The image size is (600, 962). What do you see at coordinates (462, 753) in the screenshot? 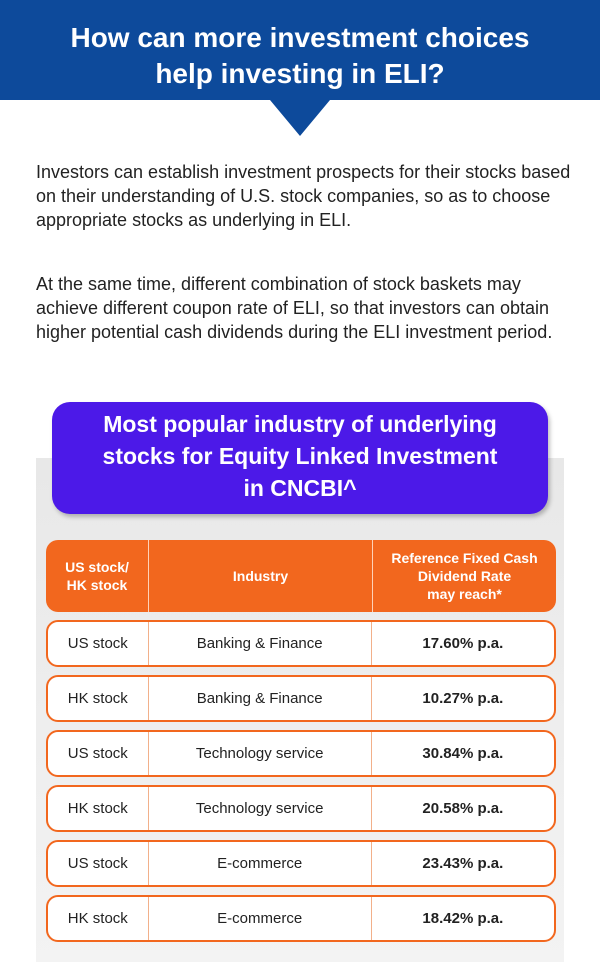
I see `cell-rate: 30.84% p.a.` at bounding box center [462, 753].